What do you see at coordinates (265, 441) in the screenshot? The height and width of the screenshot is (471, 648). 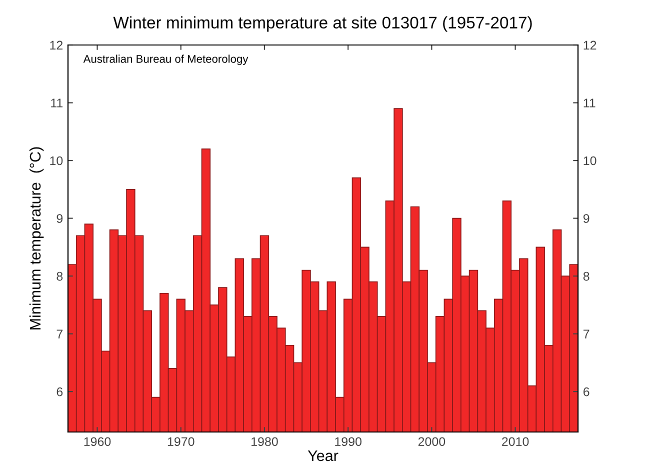 I see `x-tick-label: 1980` at bounding box center [265, 441].